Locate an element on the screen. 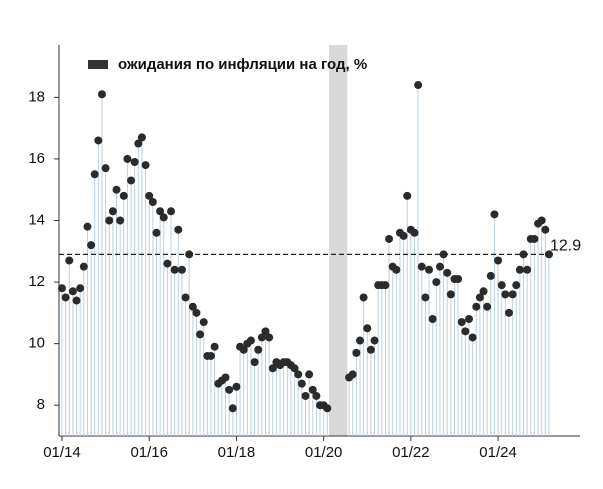  y-tick-label: 18 is located at coordinates (36, 96).